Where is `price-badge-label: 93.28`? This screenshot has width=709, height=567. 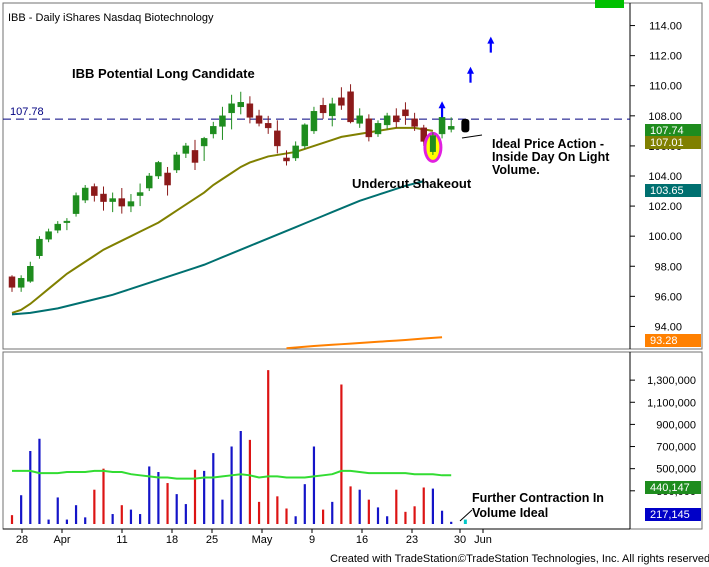 price-badge-label: 93.28 is located at coordinates (664, 341).